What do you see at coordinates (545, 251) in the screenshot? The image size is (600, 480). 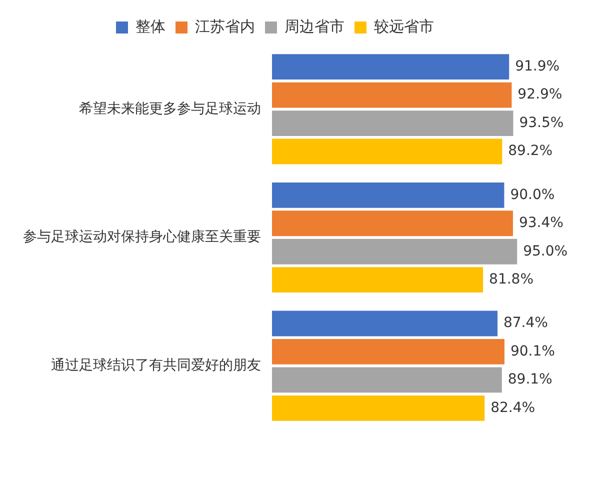 I see `data-label: 95.0%` at bounding box center [545, 251].